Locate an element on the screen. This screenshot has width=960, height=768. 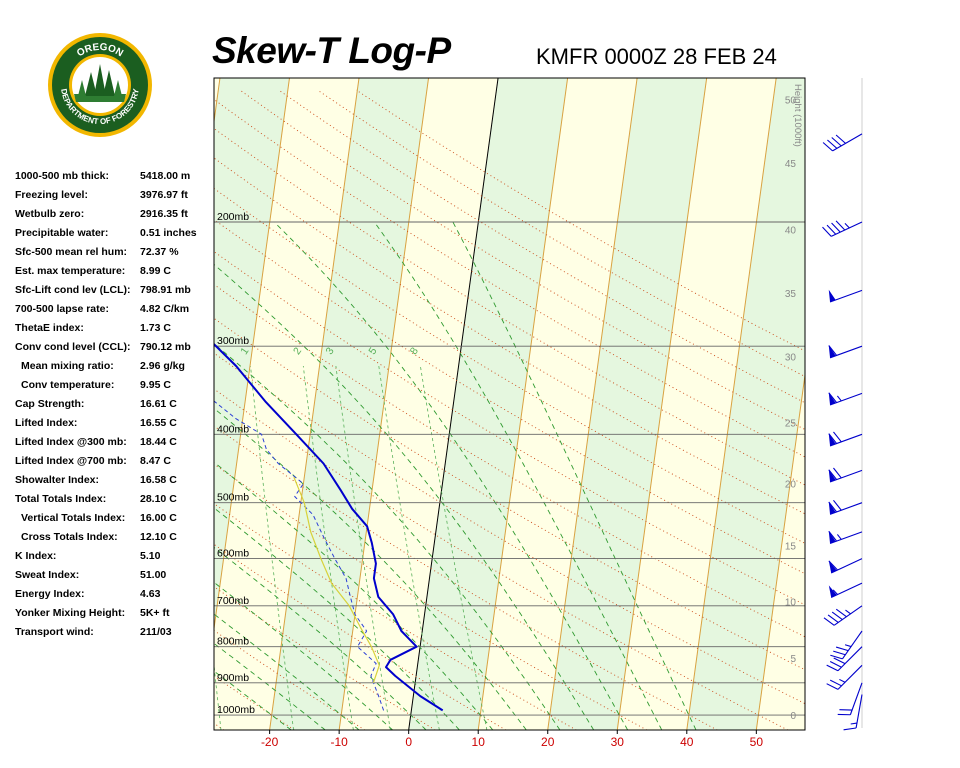
index-value: 2.96 g/kg is located at coordinates (162, 366).